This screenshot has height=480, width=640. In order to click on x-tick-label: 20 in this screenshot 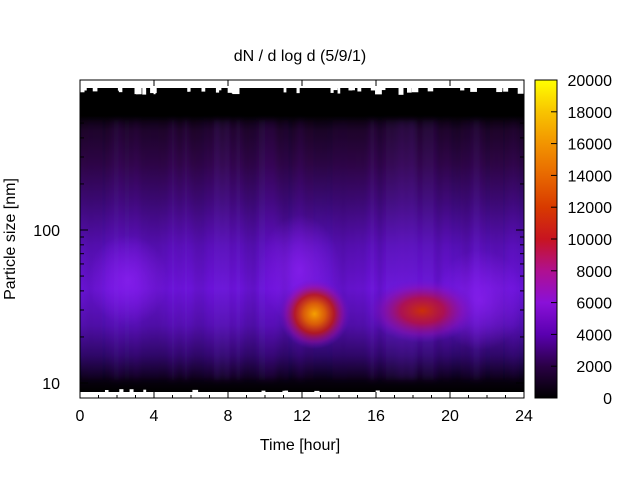, I will do `click(450, 416)`.